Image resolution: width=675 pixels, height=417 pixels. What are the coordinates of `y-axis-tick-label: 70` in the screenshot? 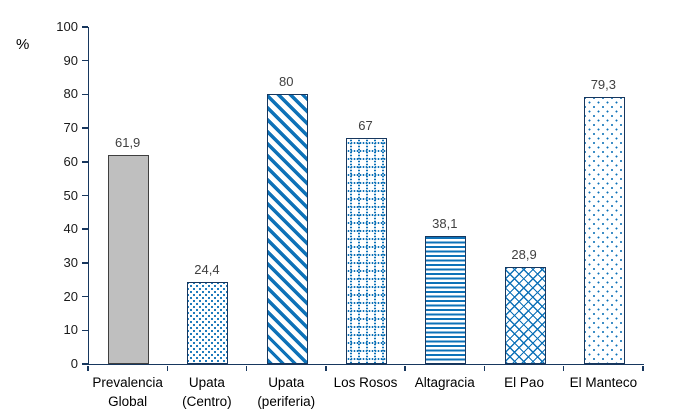 It's located at (70, 128).